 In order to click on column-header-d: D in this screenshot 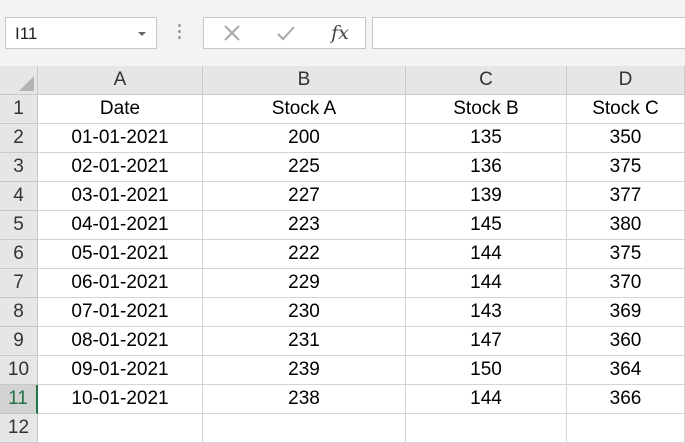, I will do `click(626, 80)`.